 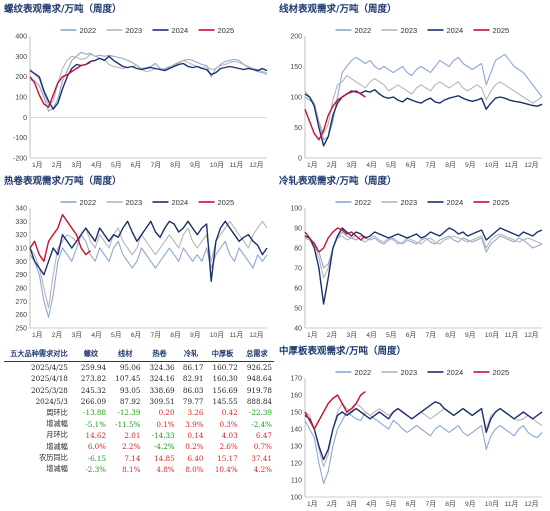 I want to click on table-cell: -11.5%, so click(x=128, y=424).